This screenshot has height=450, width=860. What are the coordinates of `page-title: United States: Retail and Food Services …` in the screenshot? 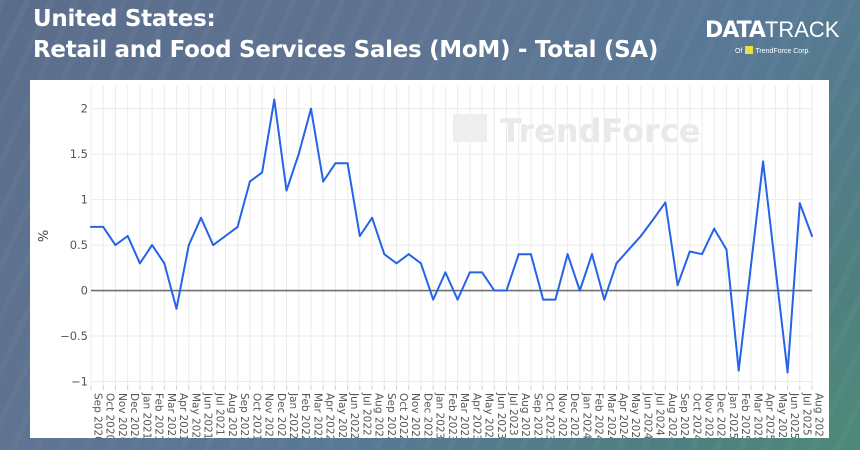 It's located at (345, 35).